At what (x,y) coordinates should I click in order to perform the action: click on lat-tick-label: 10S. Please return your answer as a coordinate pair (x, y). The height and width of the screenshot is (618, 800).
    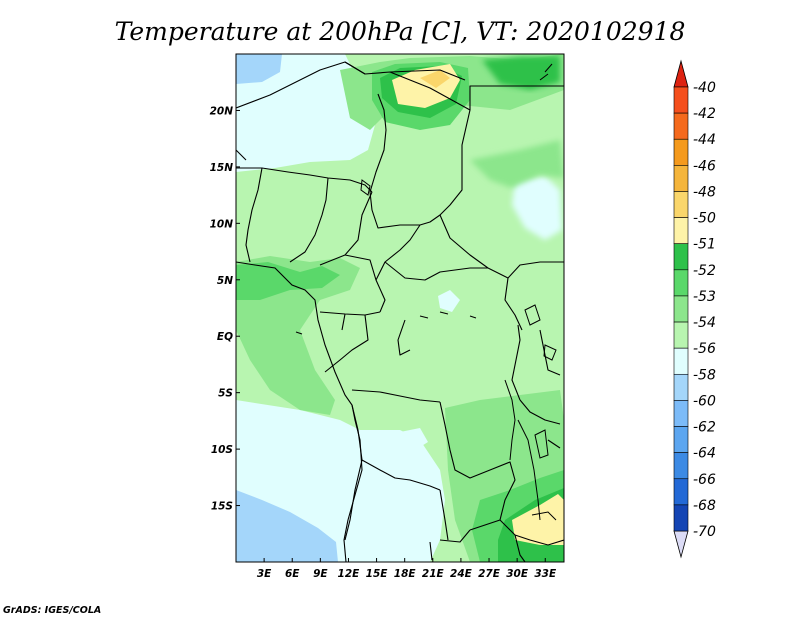
    Looking at the image, I should click on (222, 450).